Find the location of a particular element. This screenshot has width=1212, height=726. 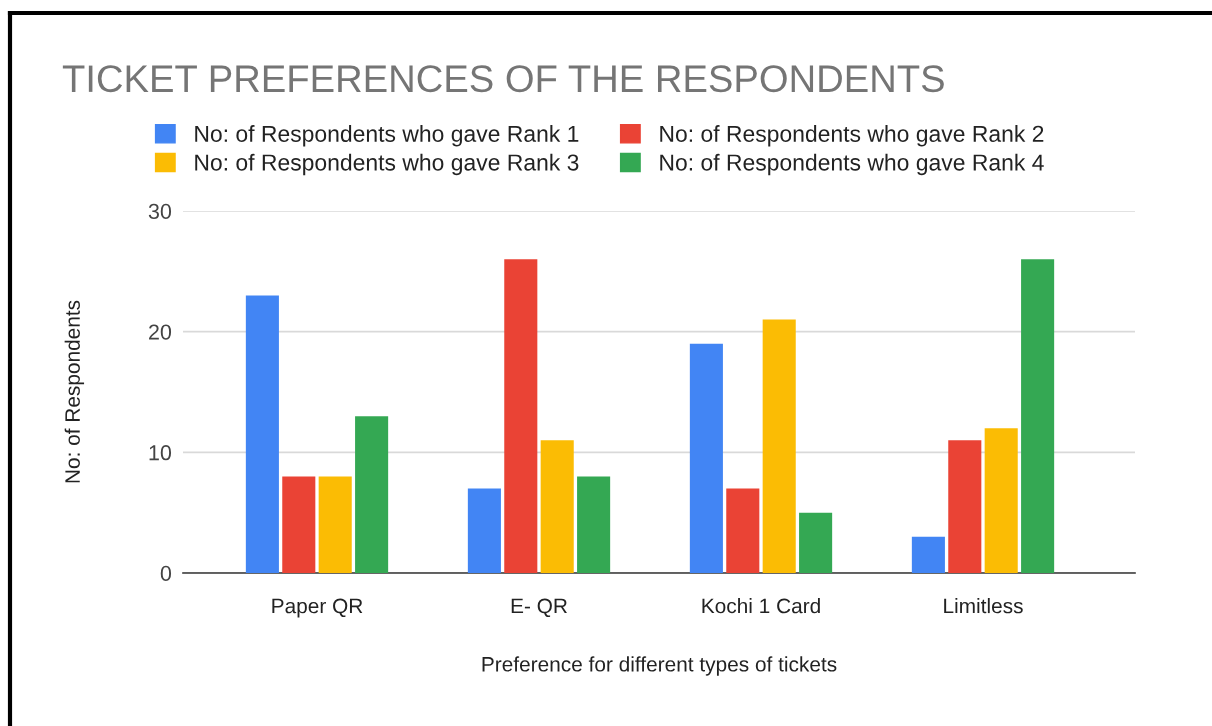

legend-label: No: of Respondents who gave Rank 4 is located at coordinates (852, 164).